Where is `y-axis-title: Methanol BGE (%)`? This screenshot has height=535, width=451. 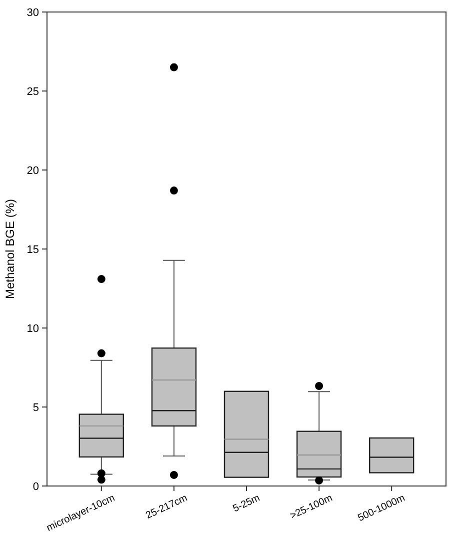 y-axis-title: Methanol BGE (%) is located at coordinates (10, 249).